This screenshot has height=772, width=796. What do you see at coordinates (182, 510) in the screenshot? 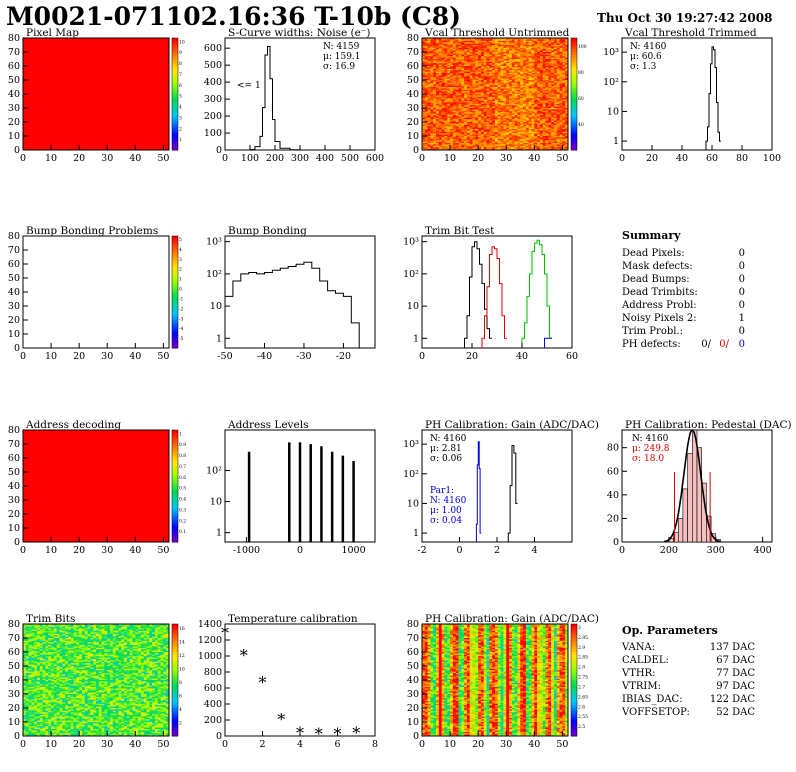
I see `address-decoding-palette-label: 0.3` at bounding box center [182, 510].